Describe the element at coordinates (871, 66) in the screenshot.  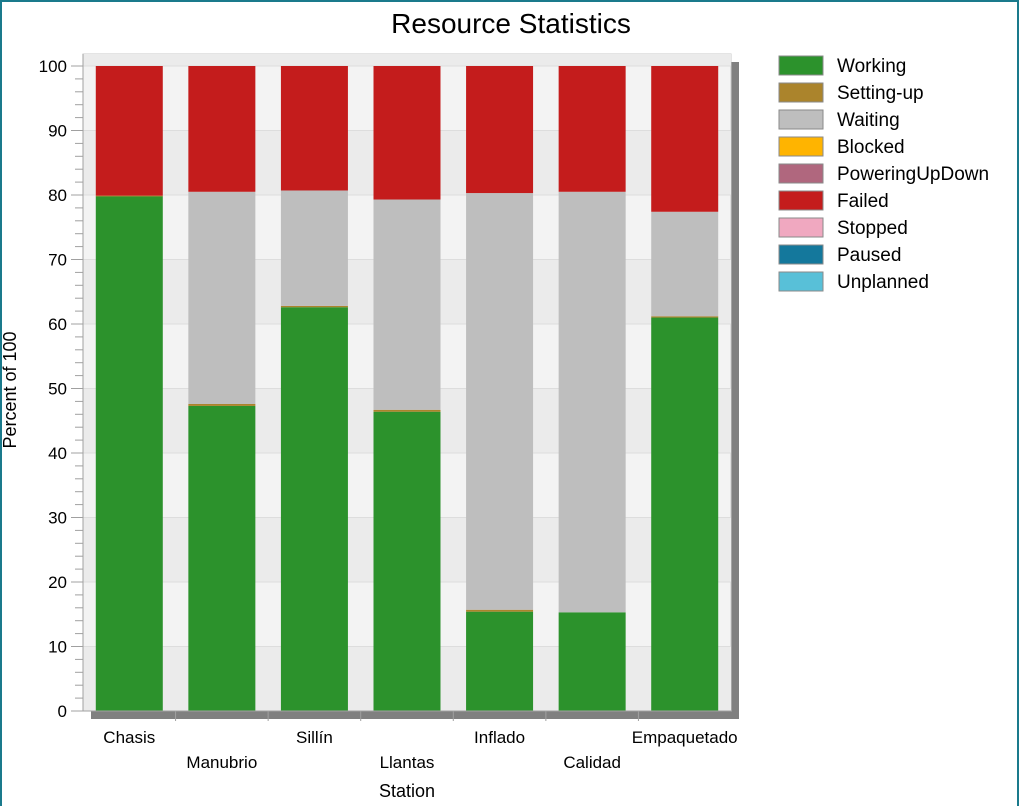
I see `legend-label: Working` at that location.